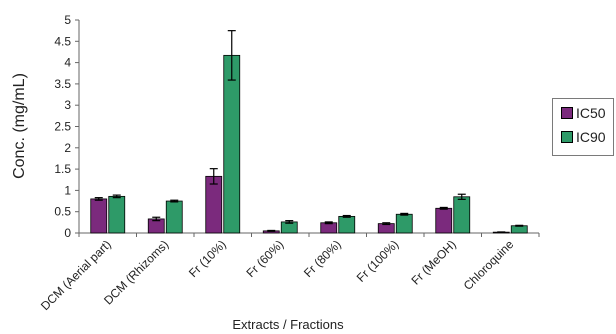 This screenshot has height=334, width=616. Describe the element at coordinates (67, 190) in the screenshot. I see `y-tick-label: 1` at that location.